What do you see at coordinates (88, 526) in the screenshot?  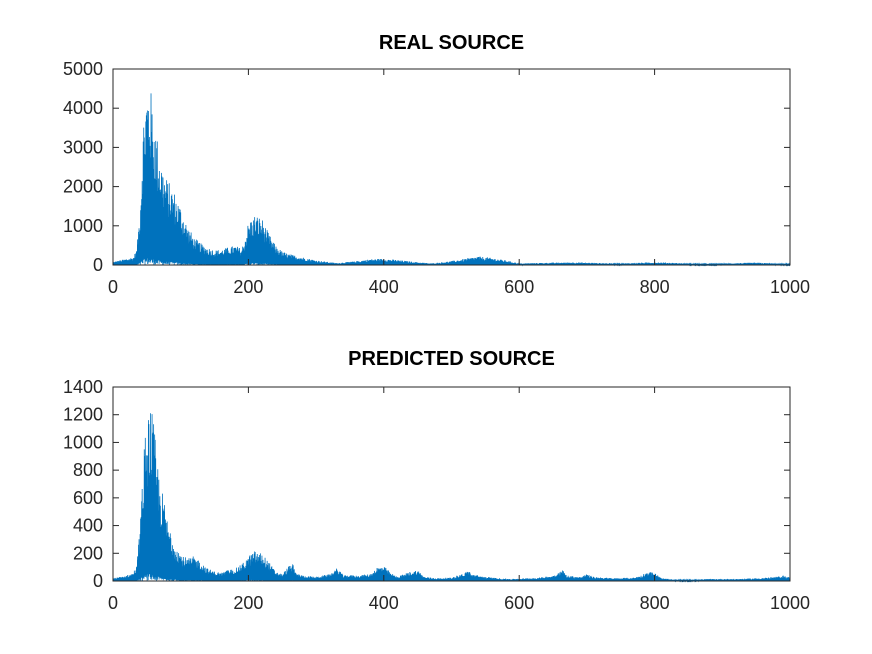 I see `y-tick-label: 400` at bounding box center [88, 526].